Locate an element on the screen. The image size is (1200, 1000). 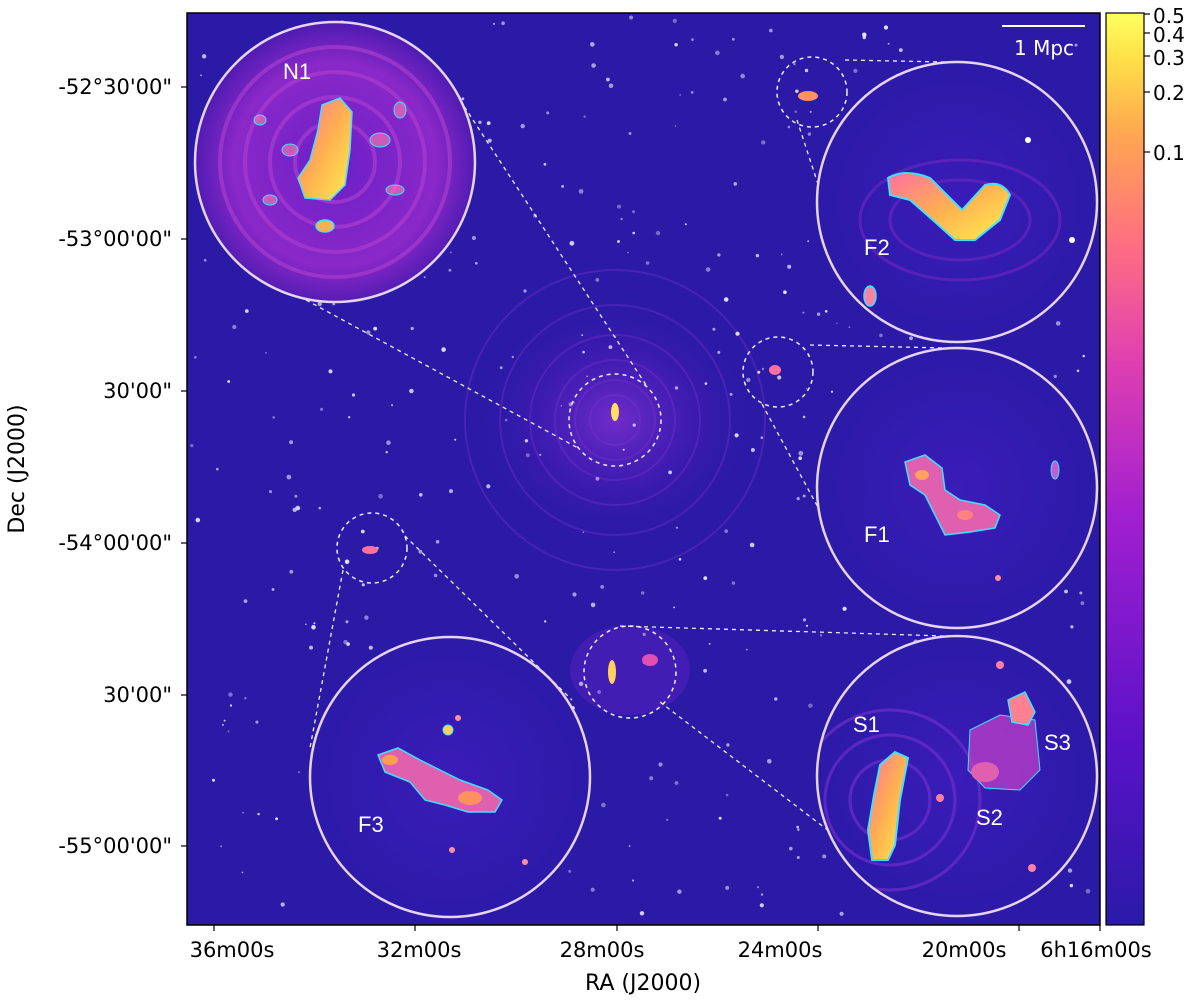
y-tick-0: -52°30'00" is located at coordinates (115, 87).